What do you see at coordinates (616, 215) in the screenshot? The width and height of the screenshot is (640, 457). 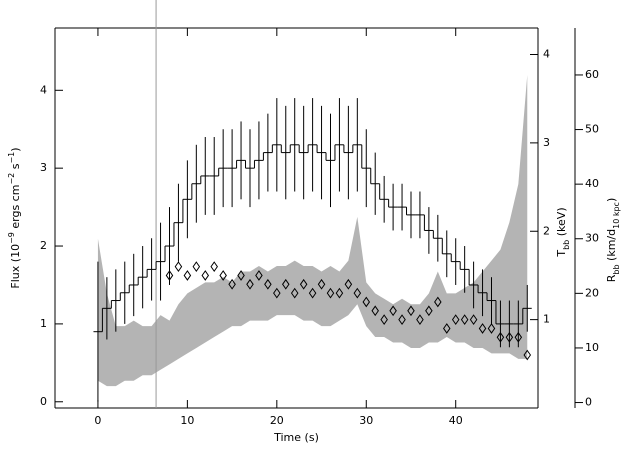 I see `y3-axis-label-part: 10 kpc` at bounding box center [616, 215].